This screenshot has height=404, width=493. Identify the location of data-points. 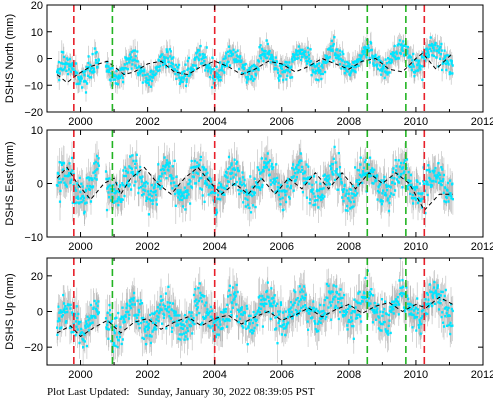
(255, 65).